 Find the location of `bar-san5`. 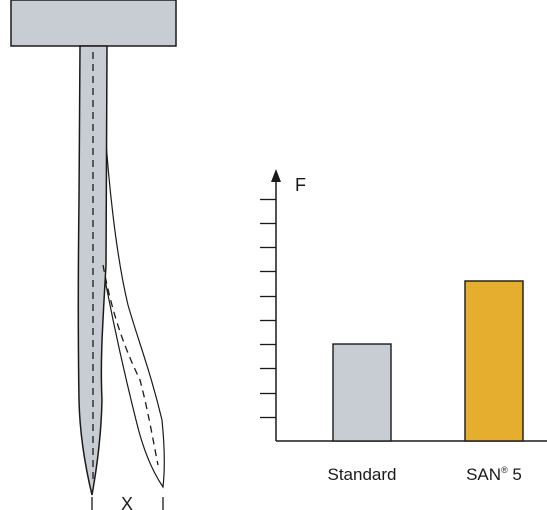

bar-san5 is located at coordinates (494, 361).